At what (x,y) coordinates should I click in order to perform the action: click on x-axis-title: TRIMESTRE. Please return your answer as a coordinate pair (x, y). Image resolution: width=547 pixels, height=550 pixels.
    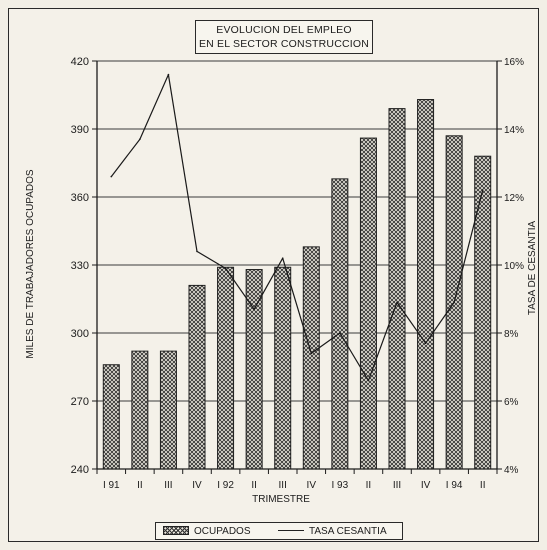
    Looking at the image, I should click on (281, 499).